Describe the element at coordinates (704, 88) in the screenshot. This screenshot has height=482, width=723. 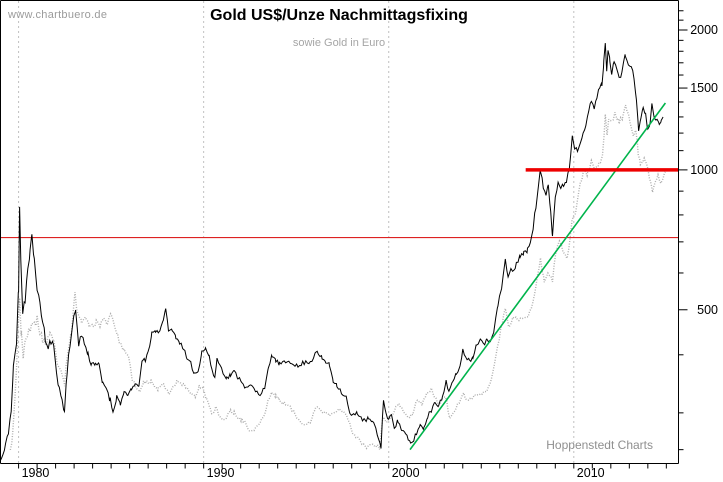
I see `y-tick-label: 1500` at that location.